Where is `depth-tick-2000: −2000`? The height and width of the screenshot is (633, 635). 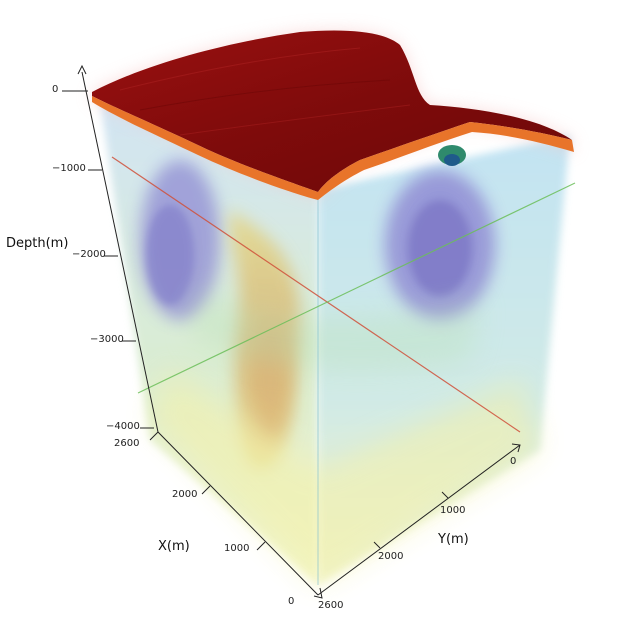
depth-tick-2000: −2000 is located at coordinates (89, 254).